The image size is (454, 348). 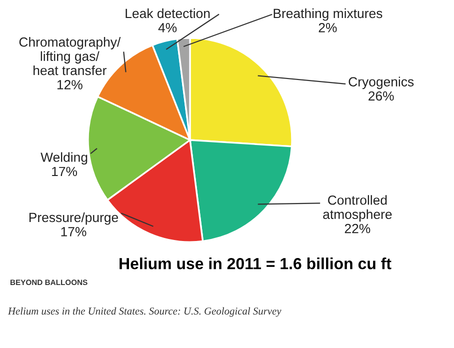 What do you see at coordinates (145, 312) in the screenshot?
I see `text: Helium uses in the United States. Source: U.S. Geological Survey` at bounding box center [145, 312].